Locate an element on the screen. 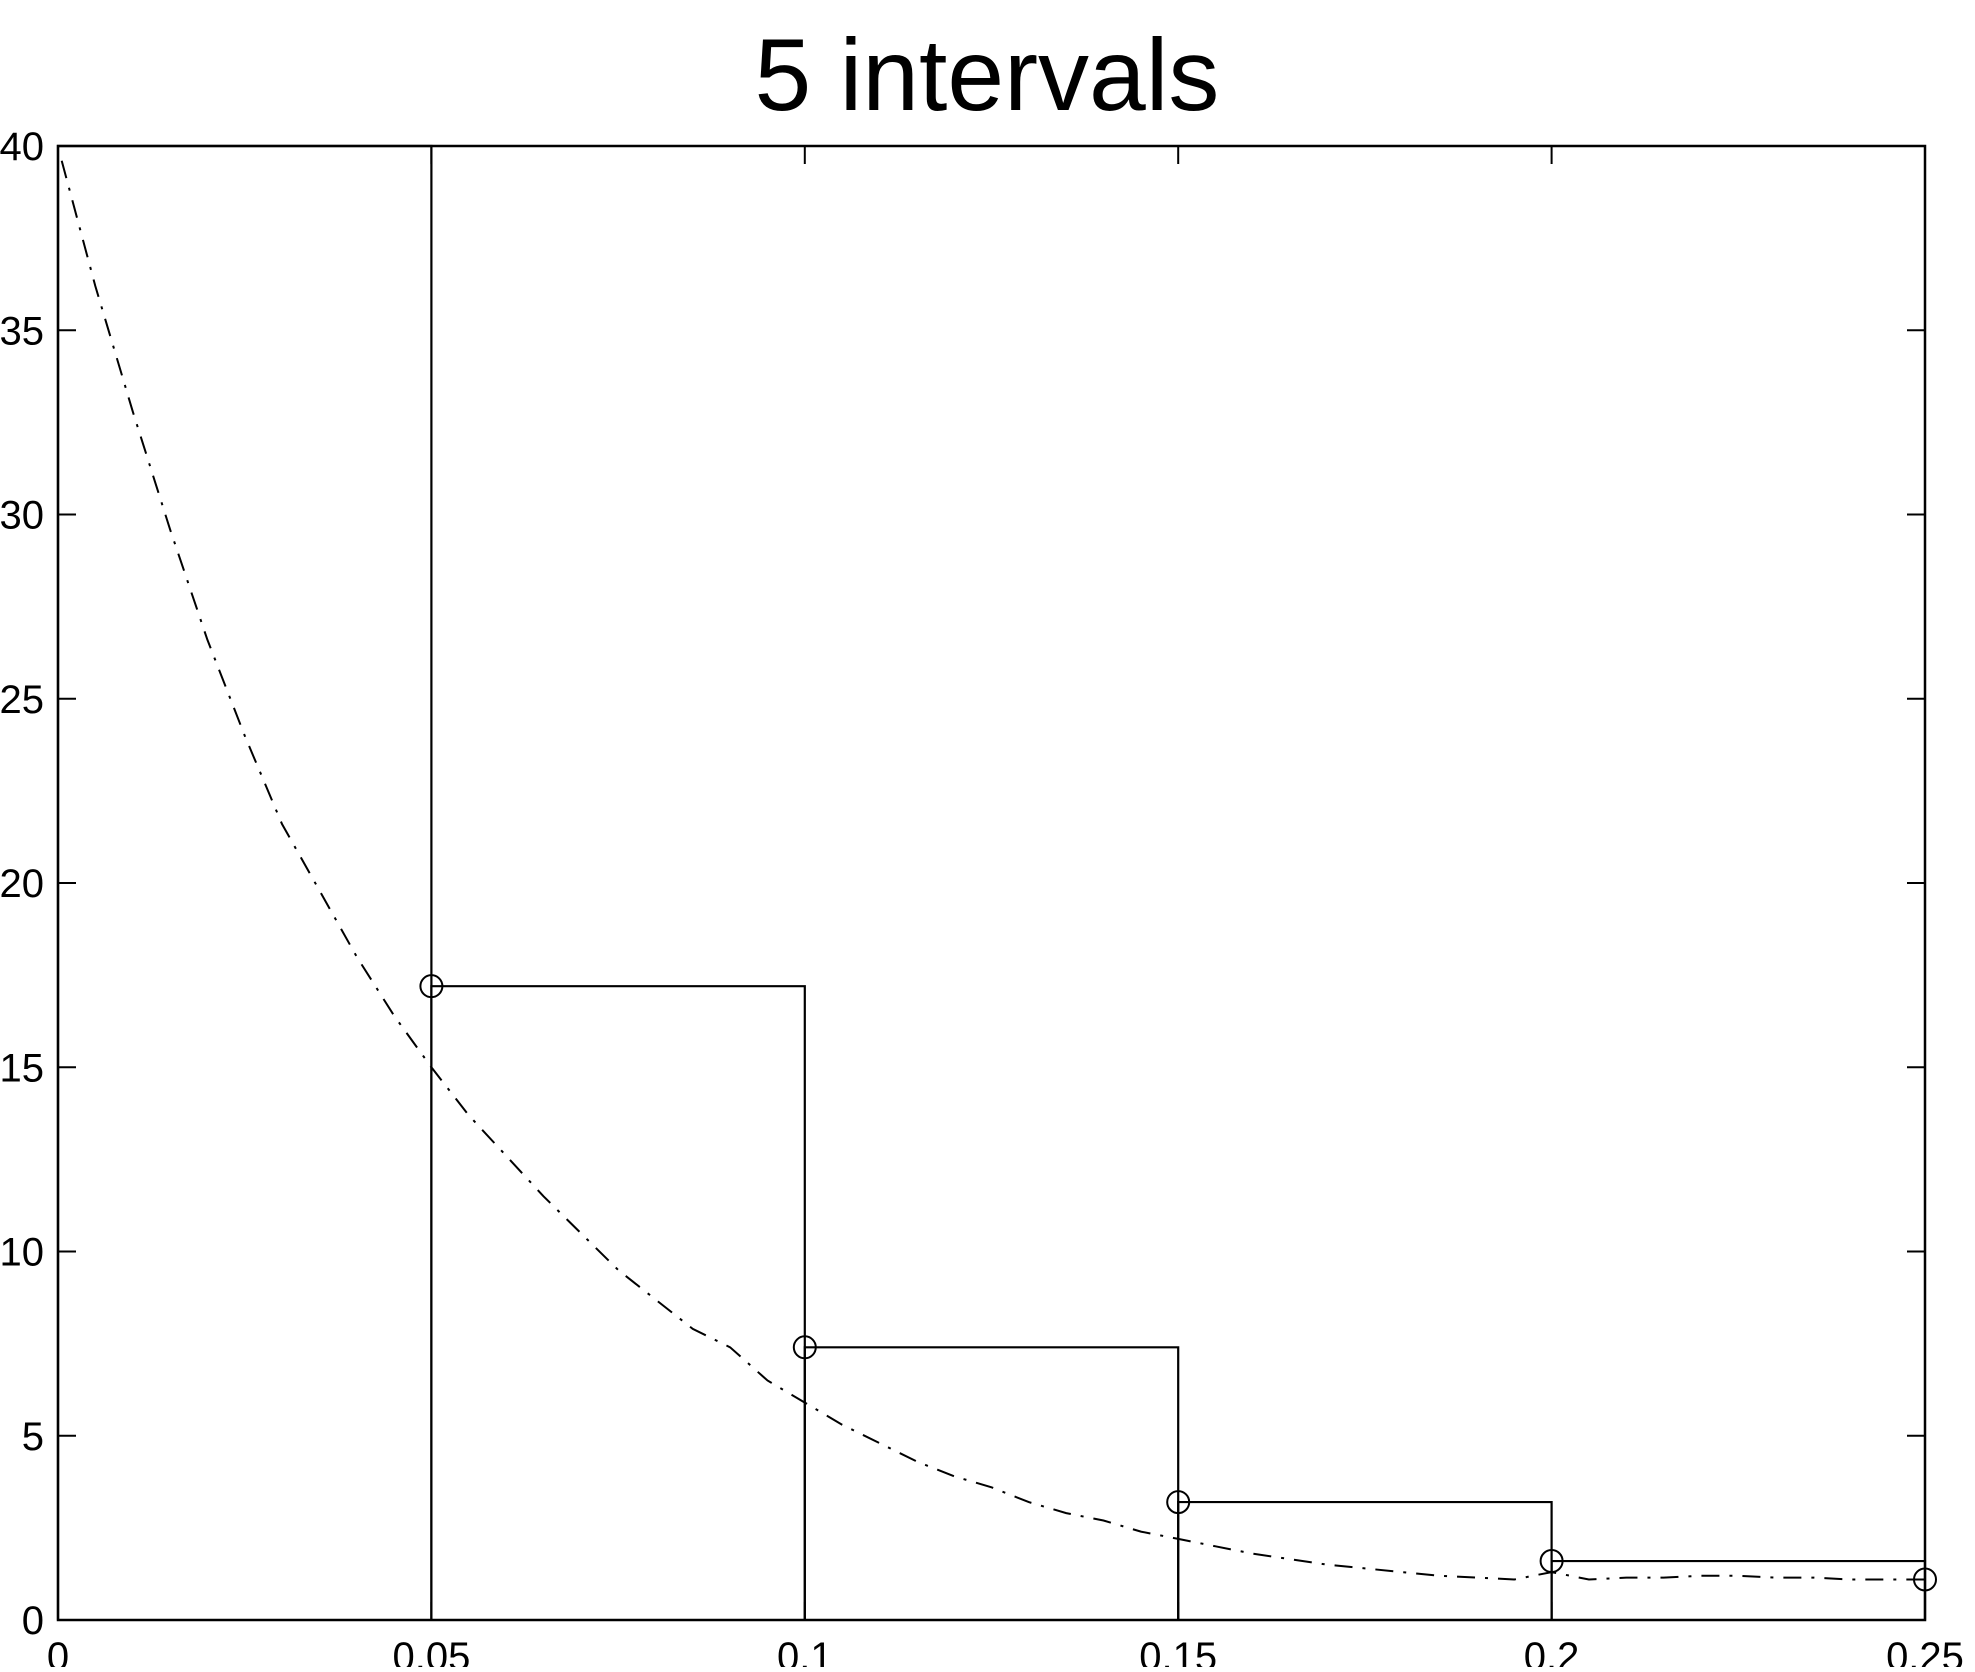 The height and width of the screenshot is (1672, 1975). y-tick-label: 40 is located at coordinates (22, 147).